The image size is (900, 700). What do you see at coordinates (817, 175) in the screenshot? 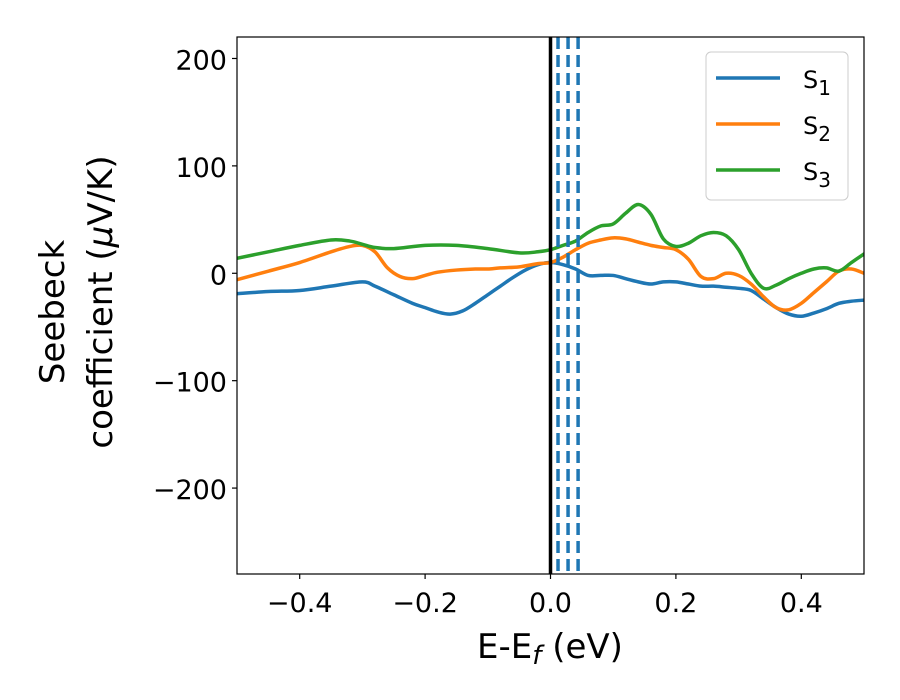
I see `legend-label-s3: S3` at bounding box center [817, 175].